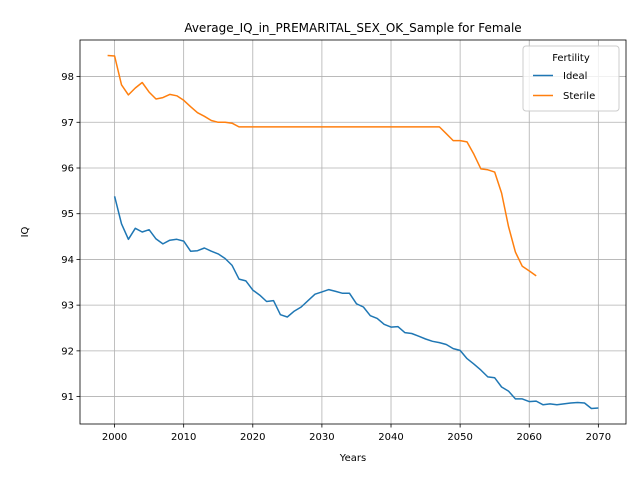 The height and width of the screenshot is (480, 640). Describe the element at coordinates (114, 437) in the screenshot. I see `x-tick-label: 2000` at that location.